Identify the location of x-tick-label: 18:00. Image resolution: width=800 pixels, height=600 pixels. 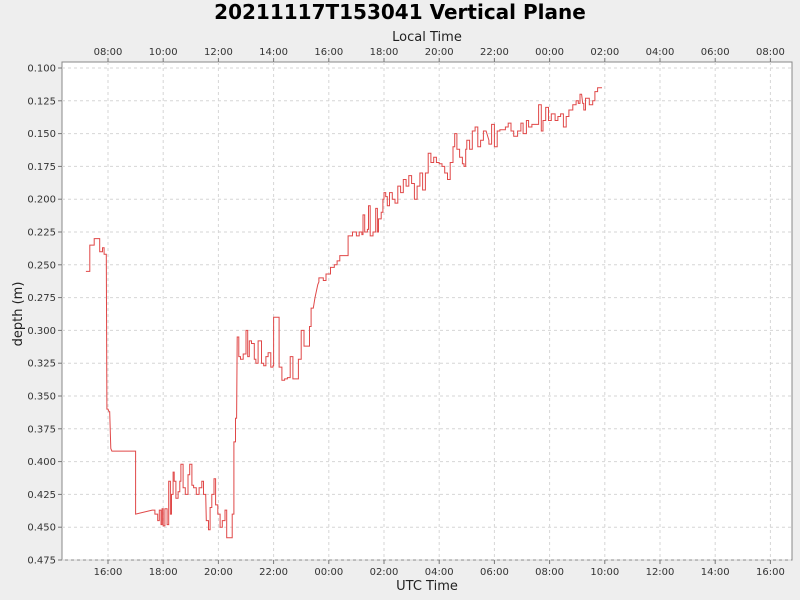
(163, 572).